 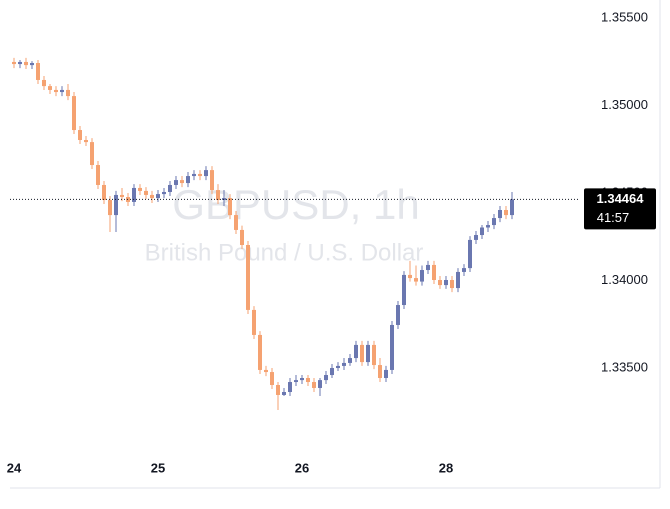 What do you see at coordinates (284, 252) in the screenshot?
I see `watermark-subtitle: British Pound / U.S. Dollar` at bounding box center [284, 252].